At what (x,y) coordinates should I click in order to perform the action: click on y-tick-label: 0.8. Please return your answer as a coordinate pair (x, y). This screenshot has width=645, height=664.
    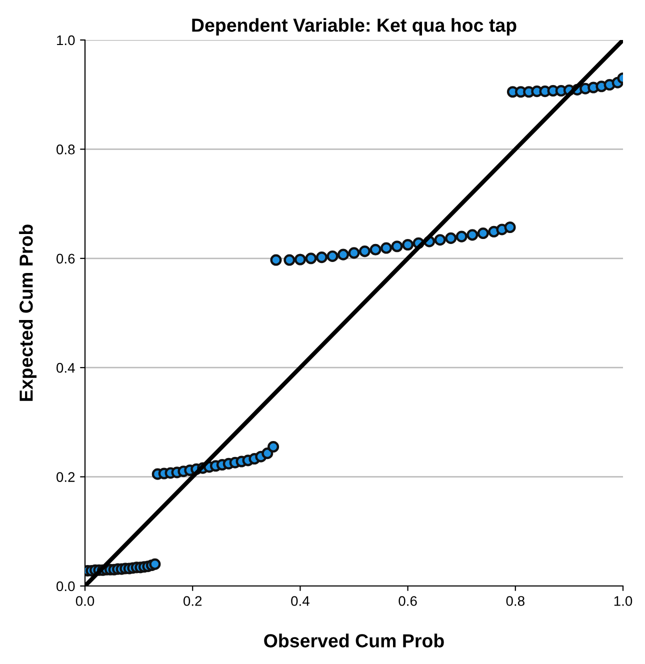
    Looking at the image, I should click on (65, 149).